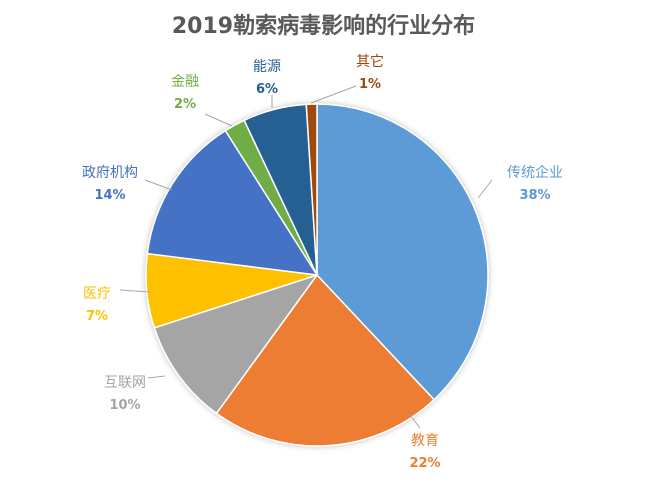 The width and height of the screenshot is (647, 485). What do you see at coordinates (109, 195) in the screenshot?
I see `slice-percent-label: 14%` at bounding box center [109, 195].